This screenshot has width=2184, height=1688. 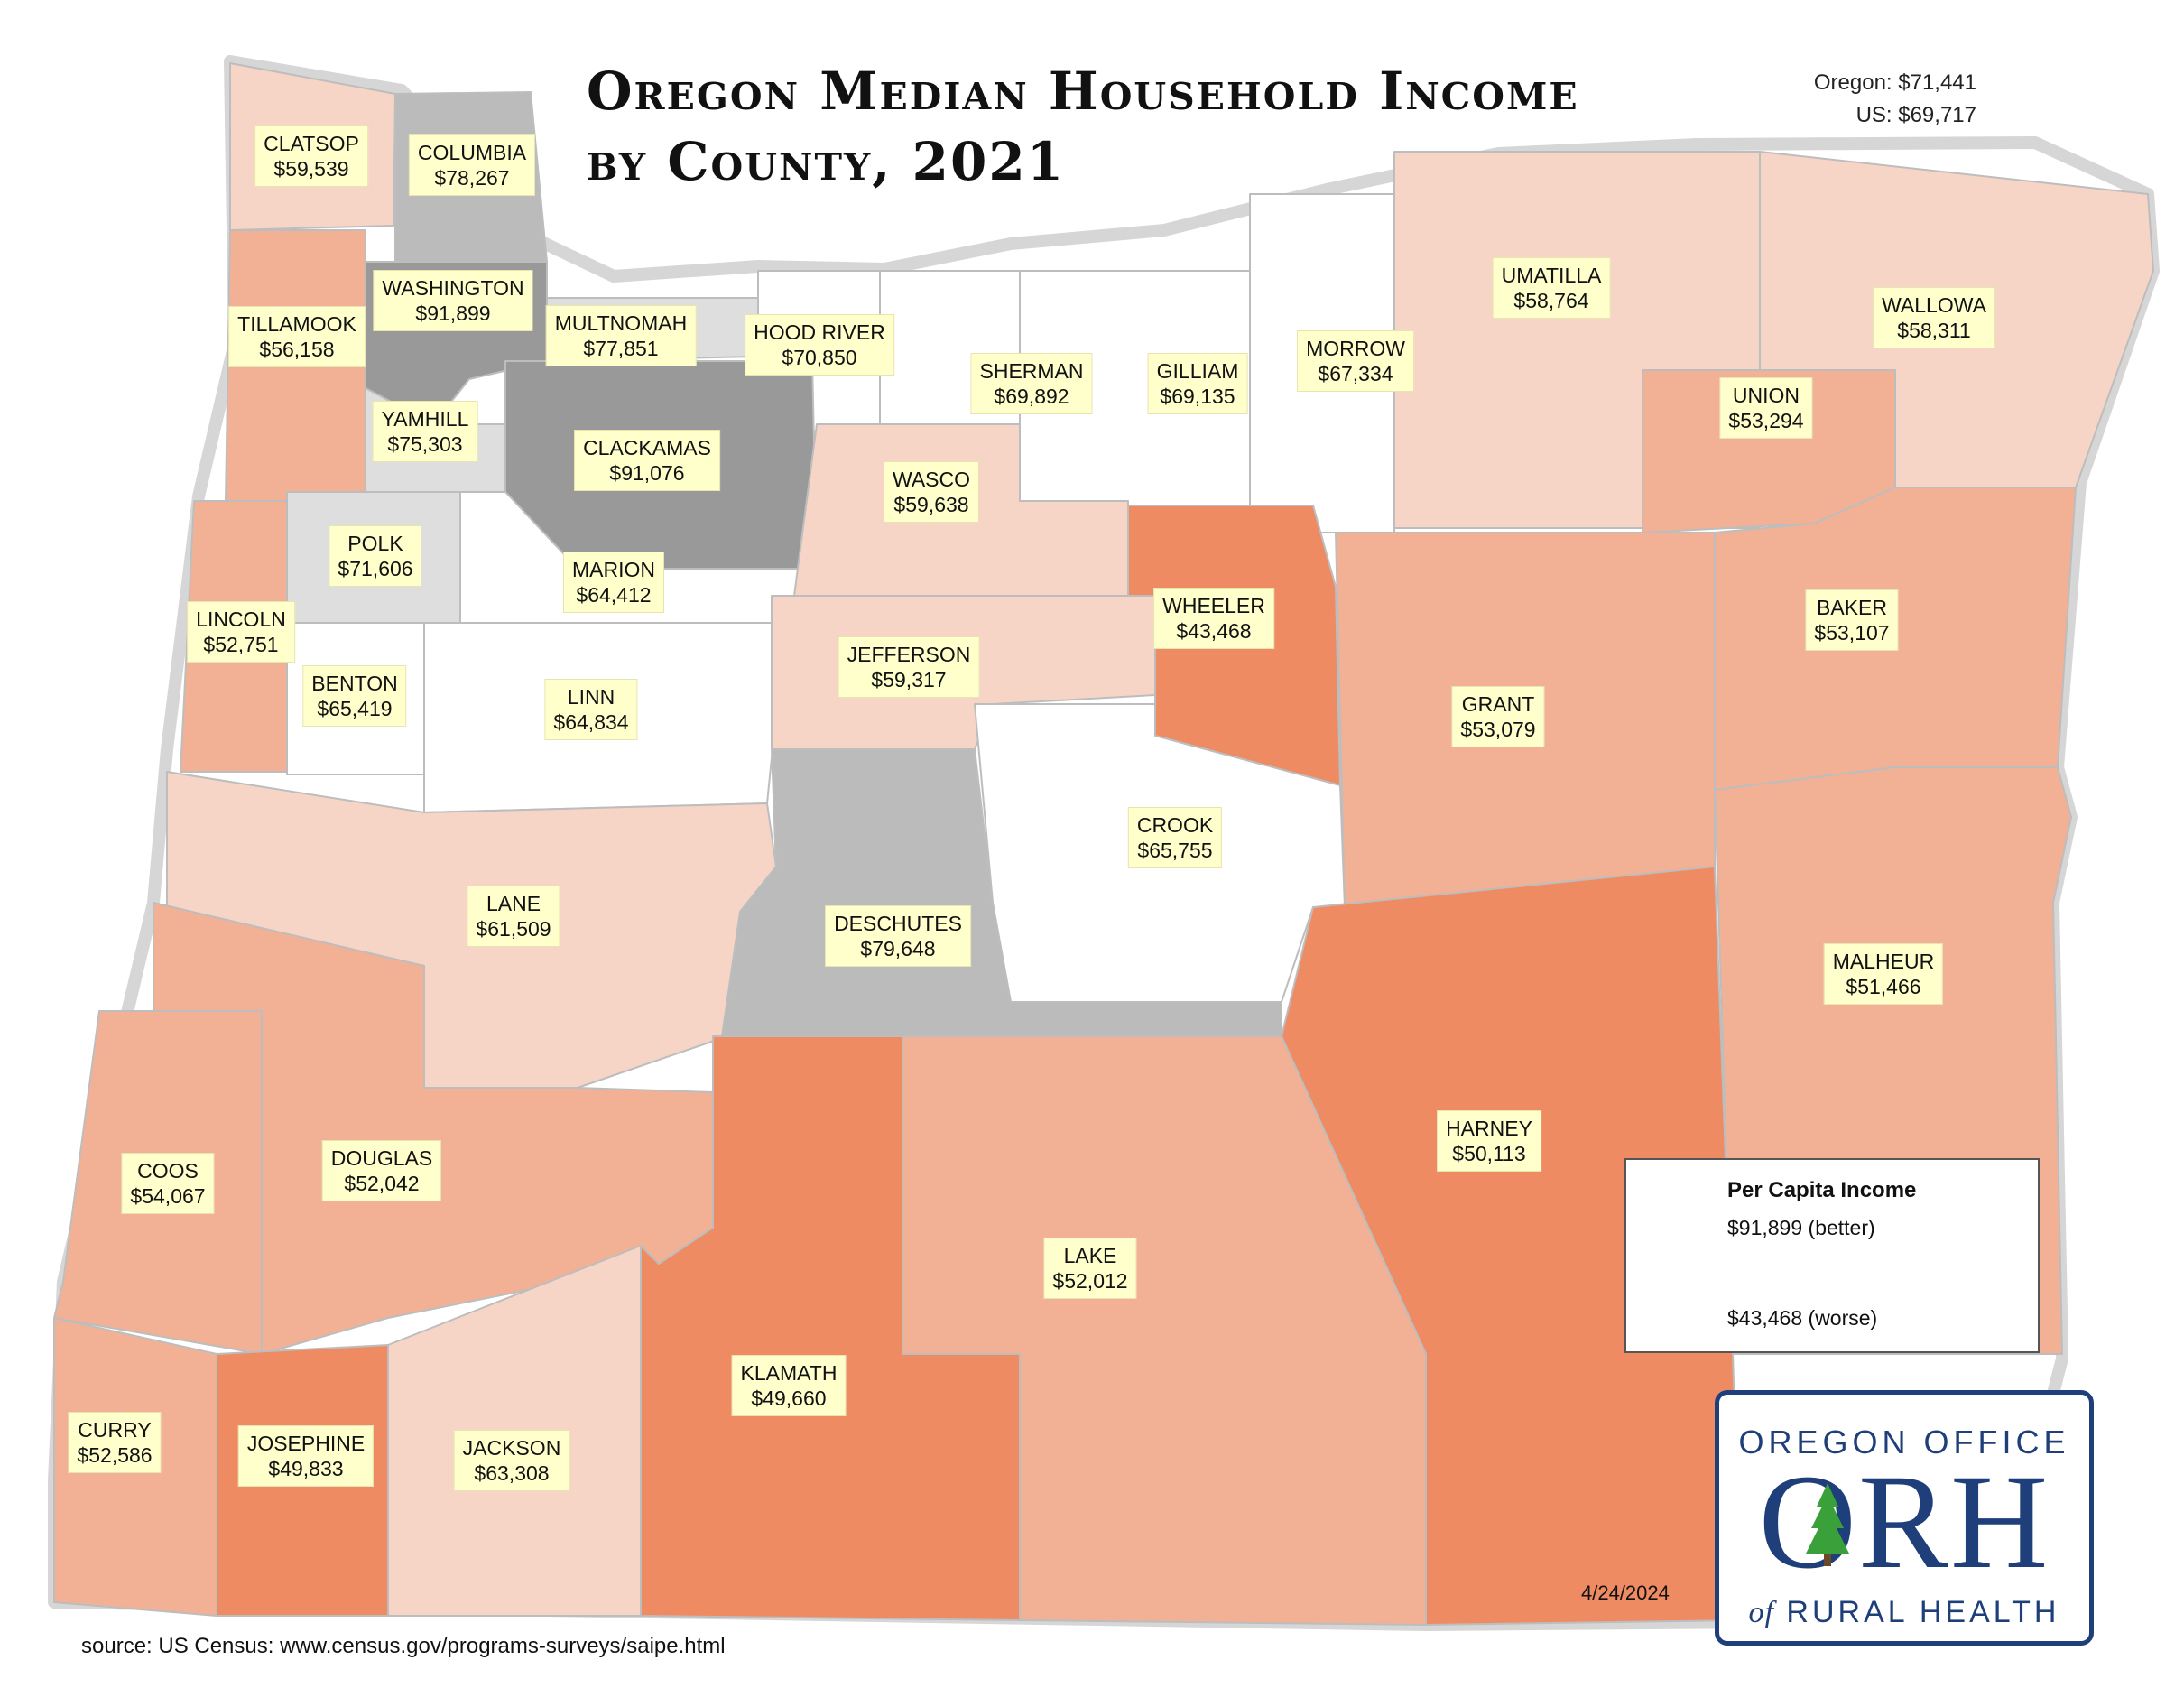 I want to click on map-date: 4/24/2024, so click(x=1625, y=1592).